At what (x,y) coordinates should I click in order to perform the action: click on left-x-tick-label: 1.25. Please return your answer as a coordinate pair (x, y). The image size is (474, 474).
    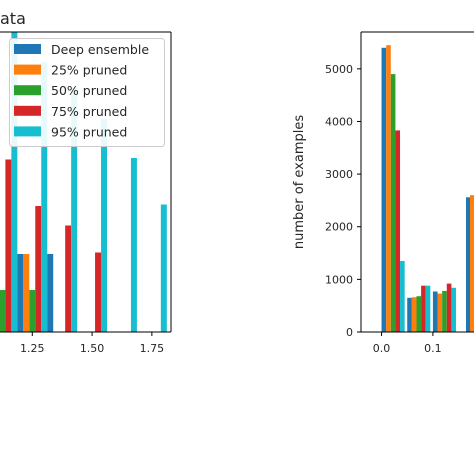
    Looking at the image, I should click on (32, 348).